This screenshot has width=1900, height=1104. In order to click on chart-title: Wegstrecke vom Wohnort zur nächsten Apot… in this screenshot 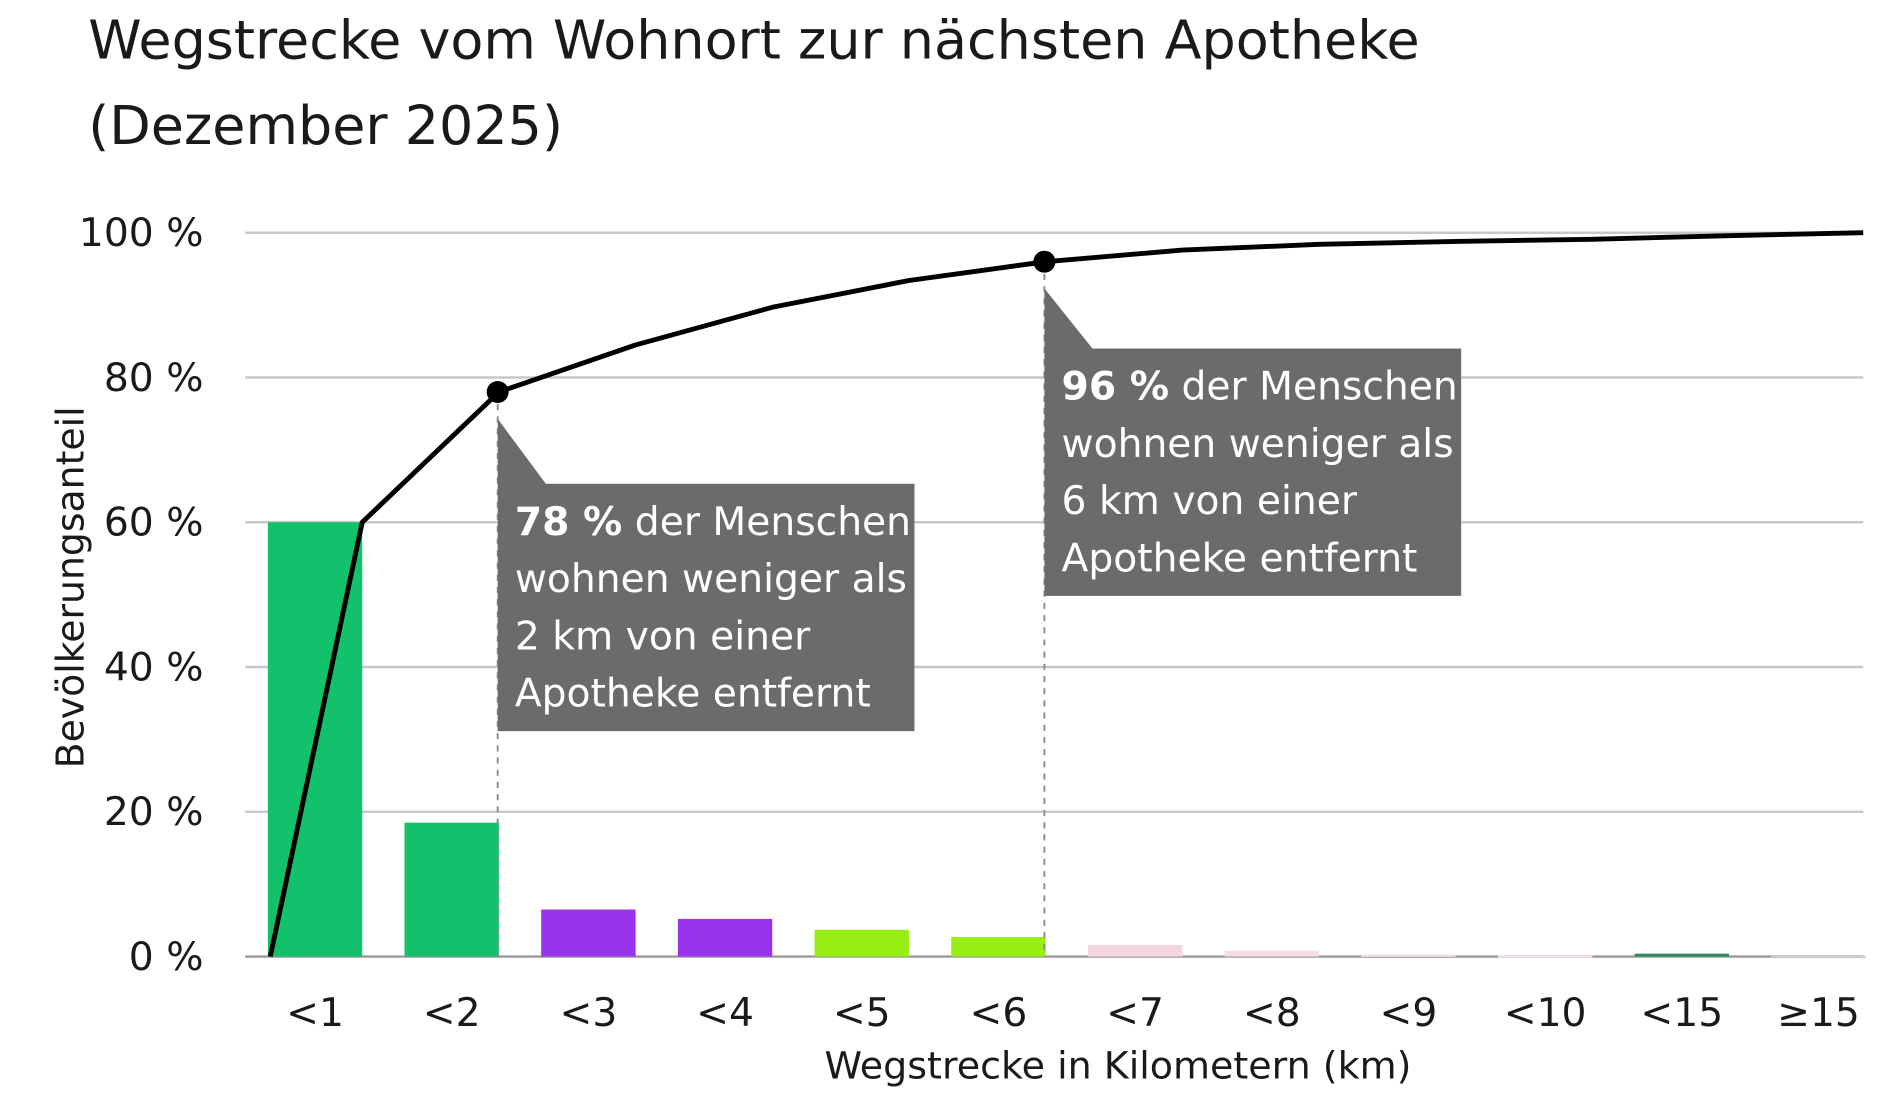, I will do `click(753, 40)`.